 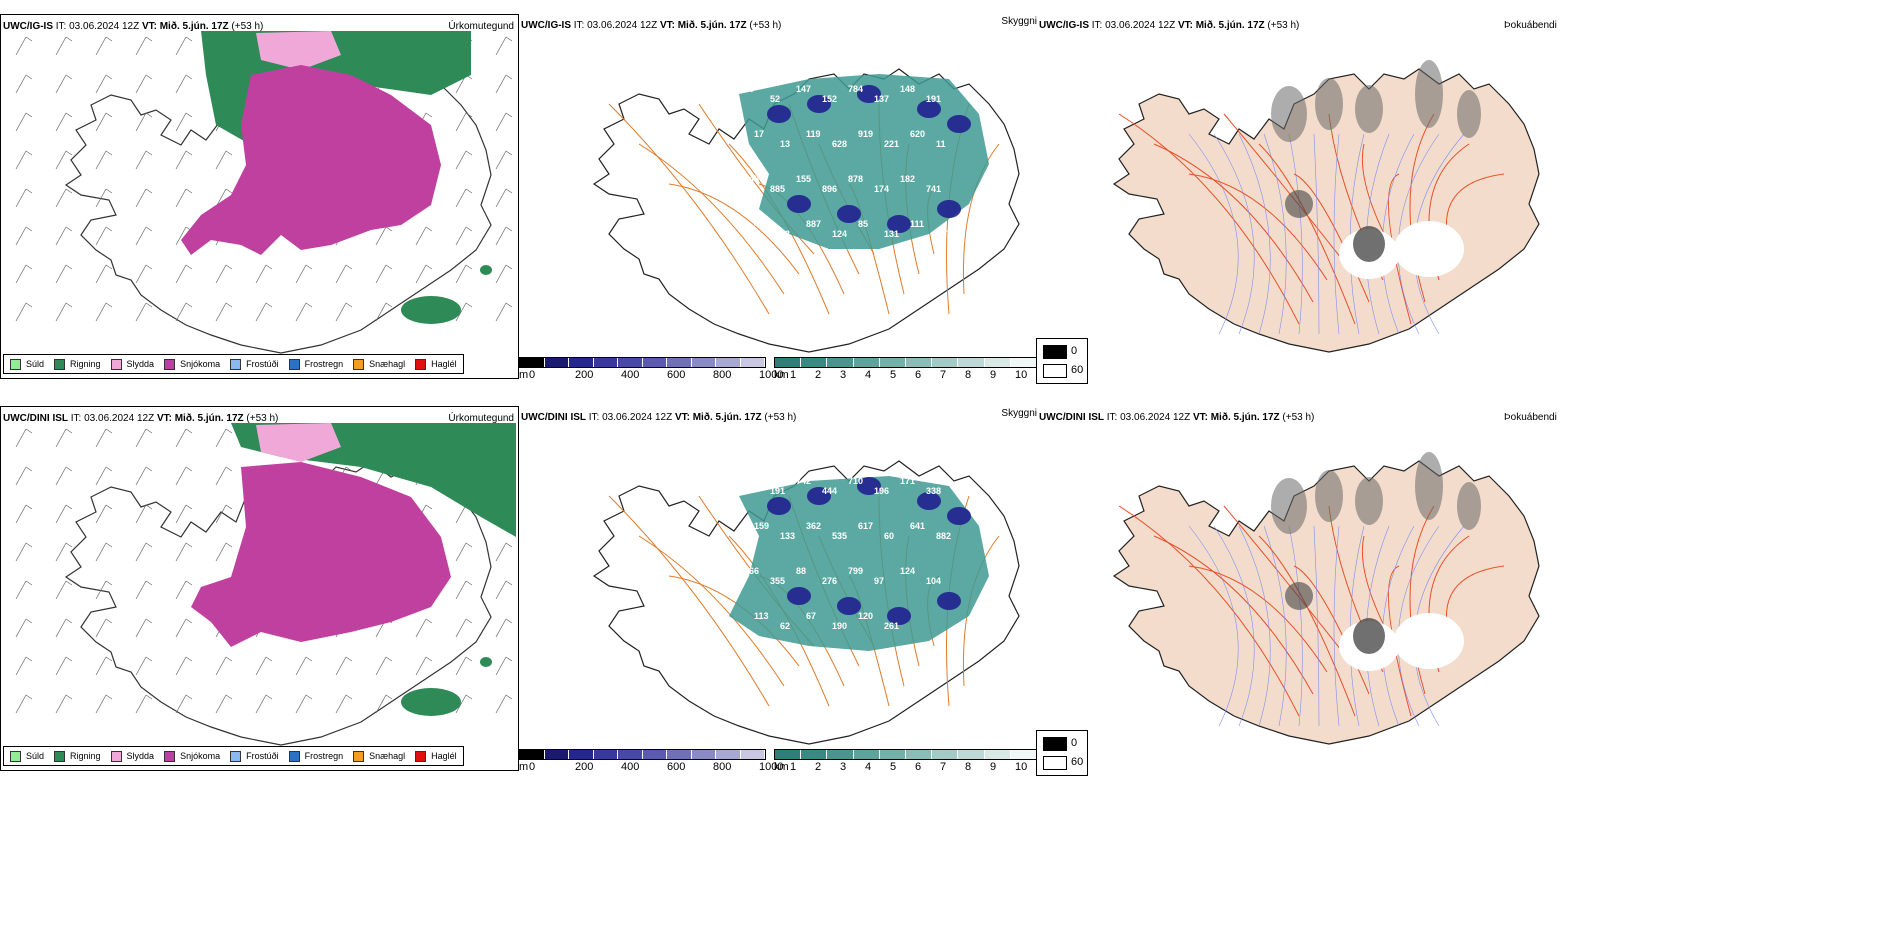 I want to click on visibility-tick: 7, so click(x=943, y=767).